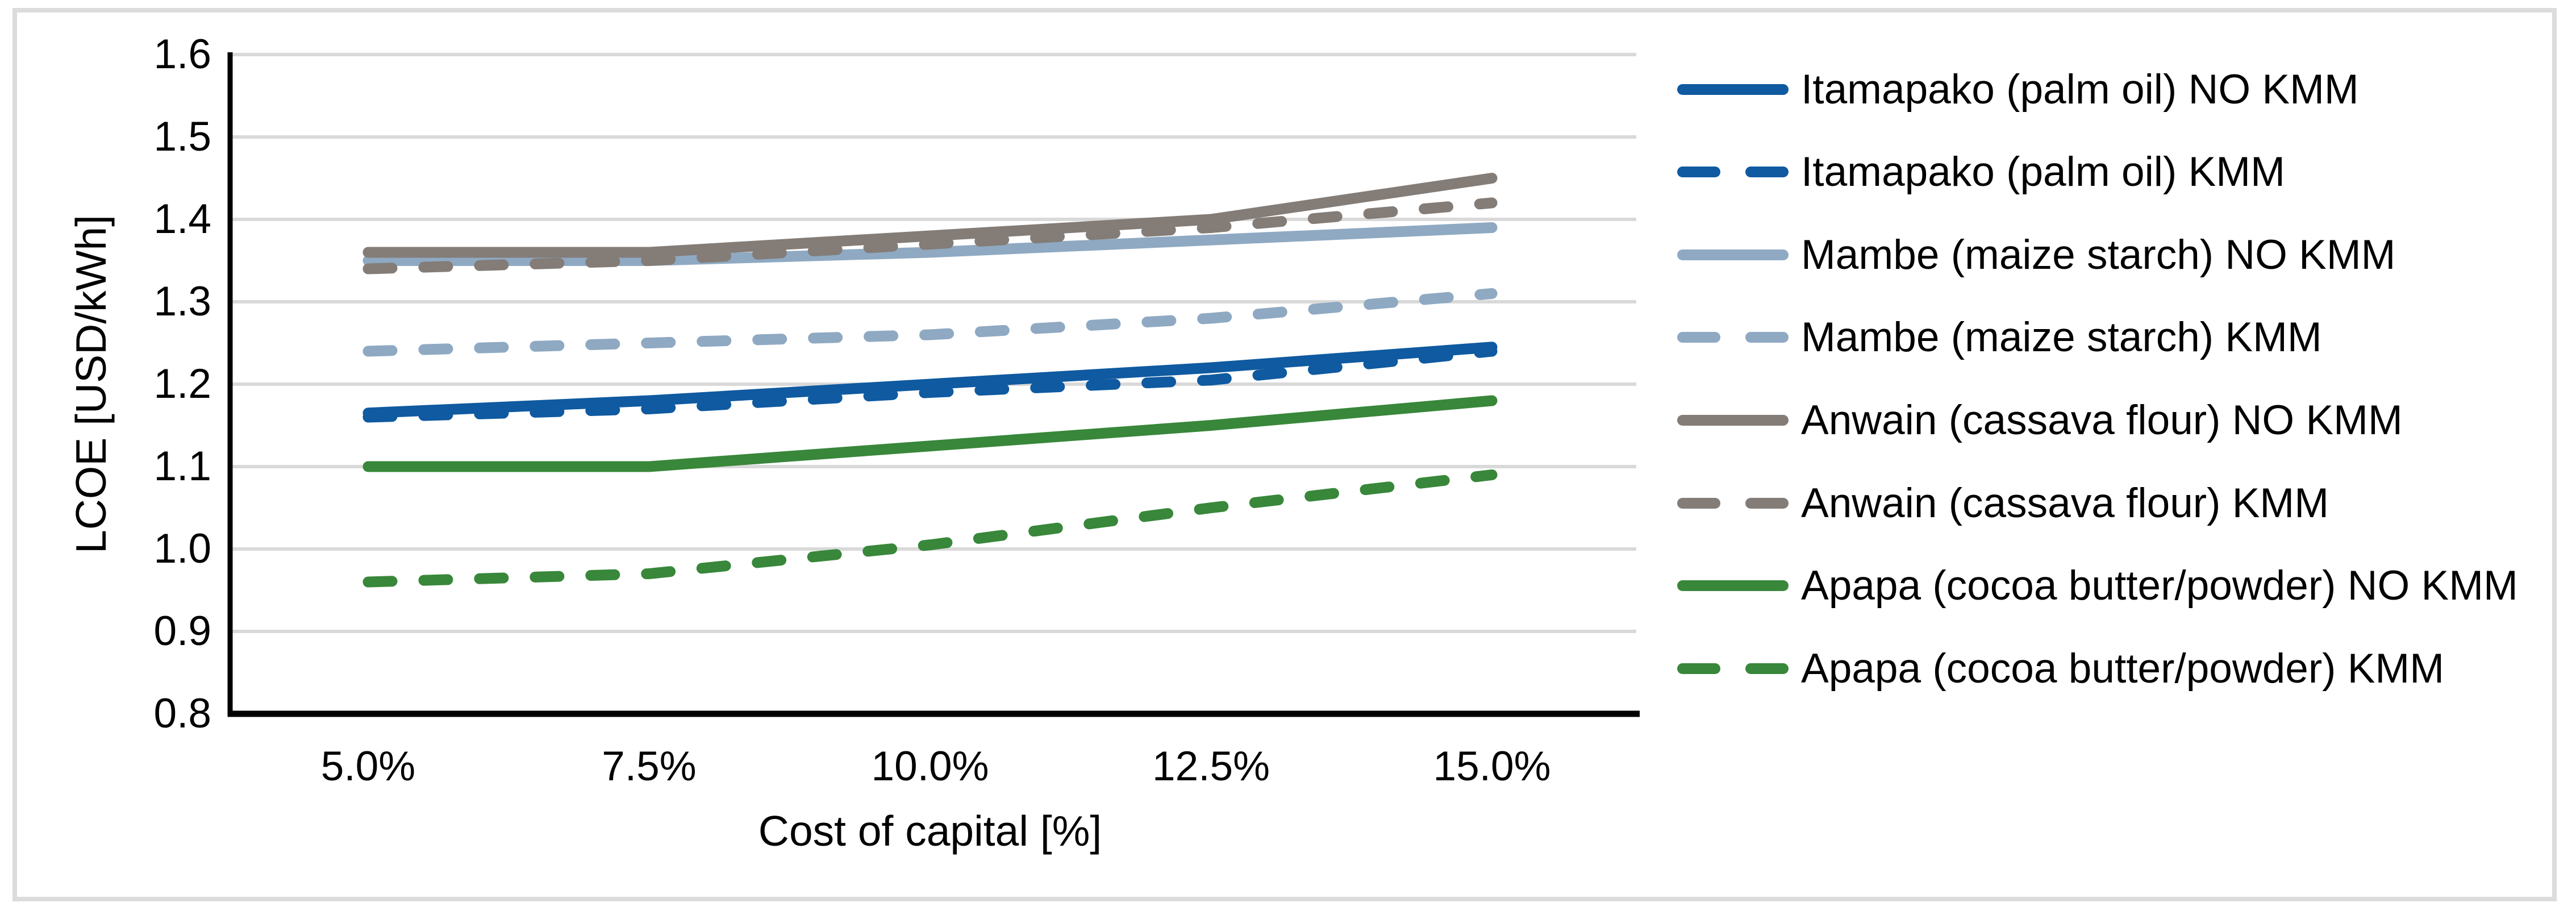  What do you see at coordinates (182, 301) in the screenshot?
I see `y-tick-label: 1.3` at bounding box center [182, 301].